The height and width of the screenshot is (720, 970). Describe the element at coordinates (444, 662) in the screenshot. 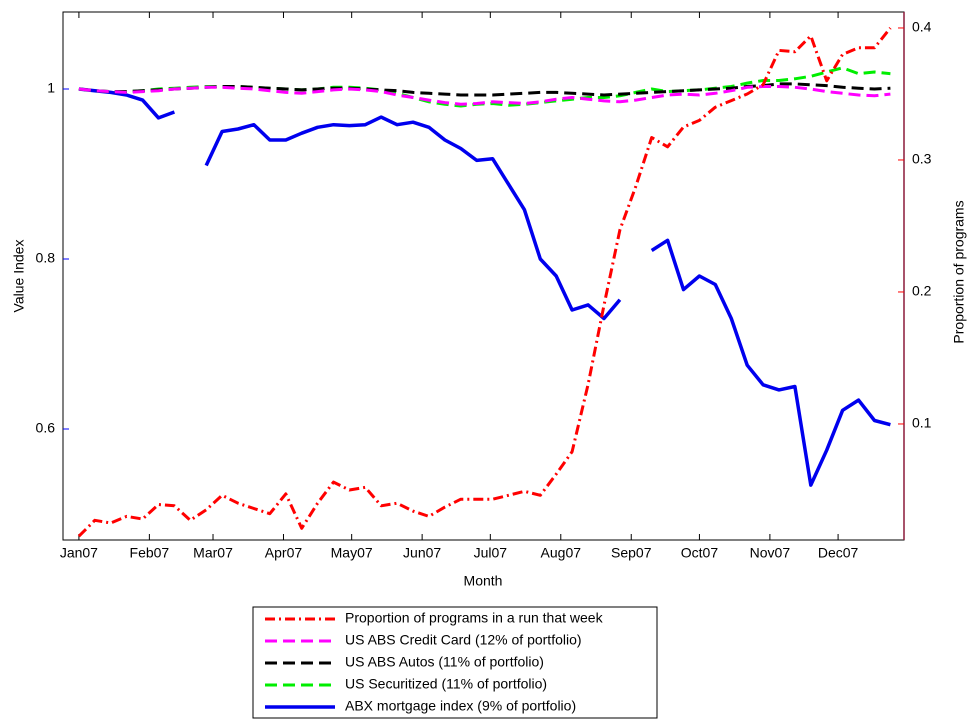

I see `legend-label: US ABS Autos (11% of portfolio)` at that location.